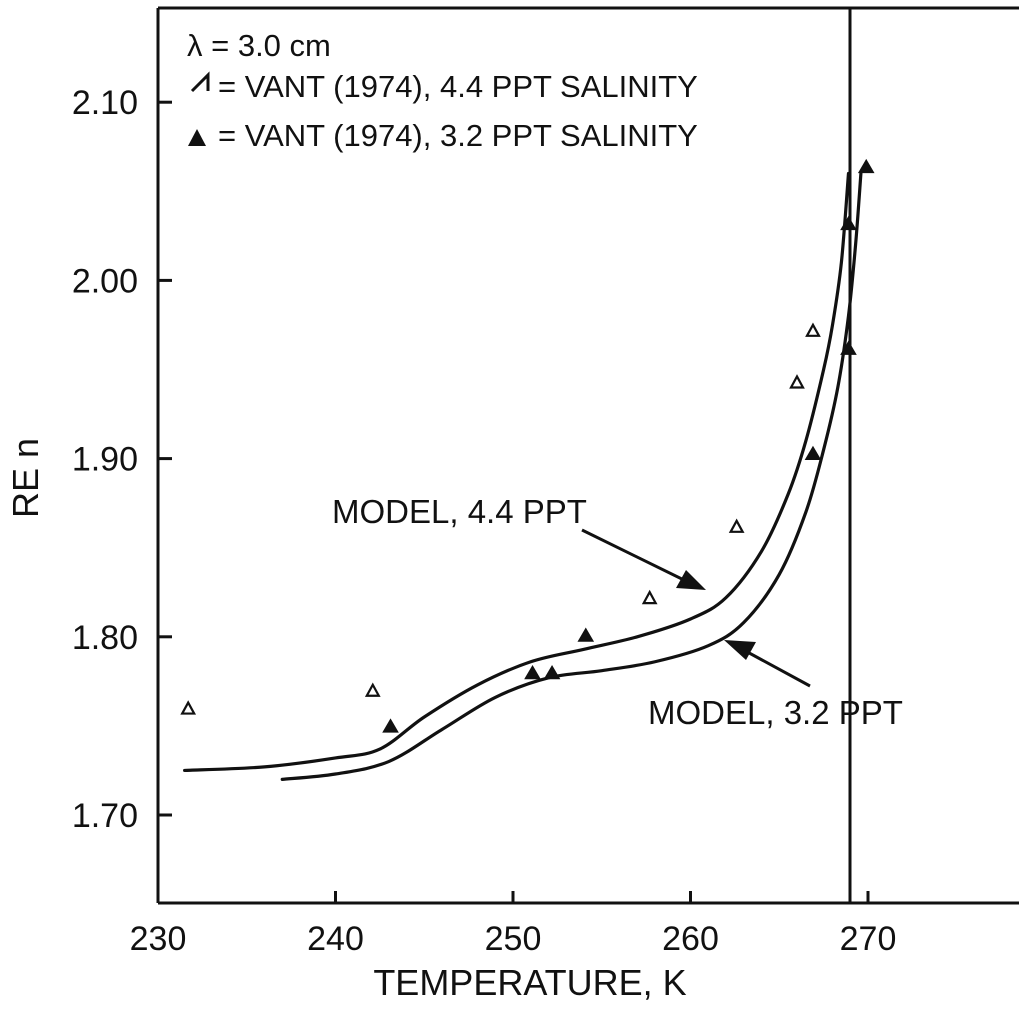 This screenshot has width=1019, height=1009. I want to click on x-tick-label: 230, so click(158, 939).